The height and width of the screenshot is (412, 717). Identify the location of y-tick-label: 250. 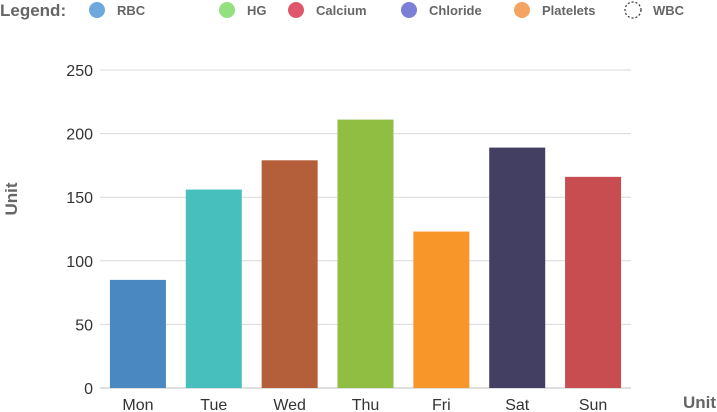
(79, 71).